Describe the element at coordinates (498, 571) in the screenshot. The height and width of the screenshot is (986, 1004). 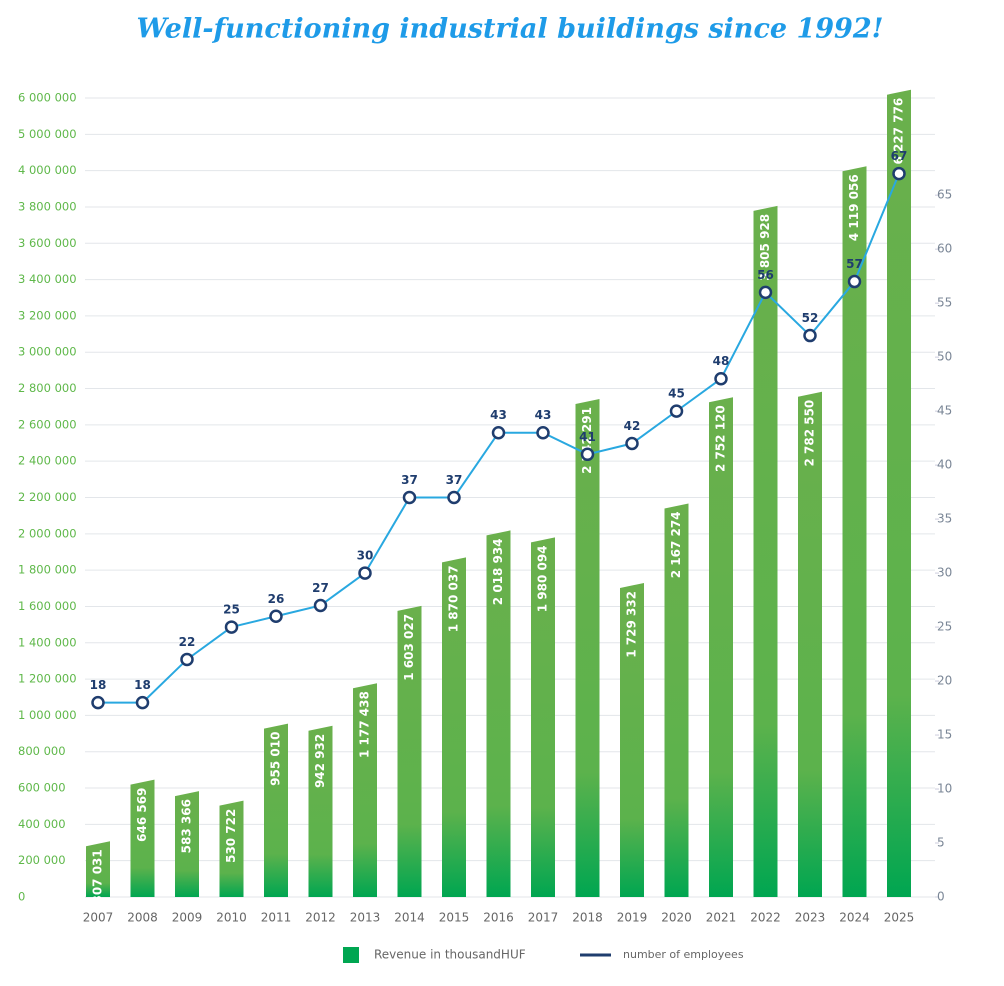
I see `bar-value-label: 2 018 934` at that location.